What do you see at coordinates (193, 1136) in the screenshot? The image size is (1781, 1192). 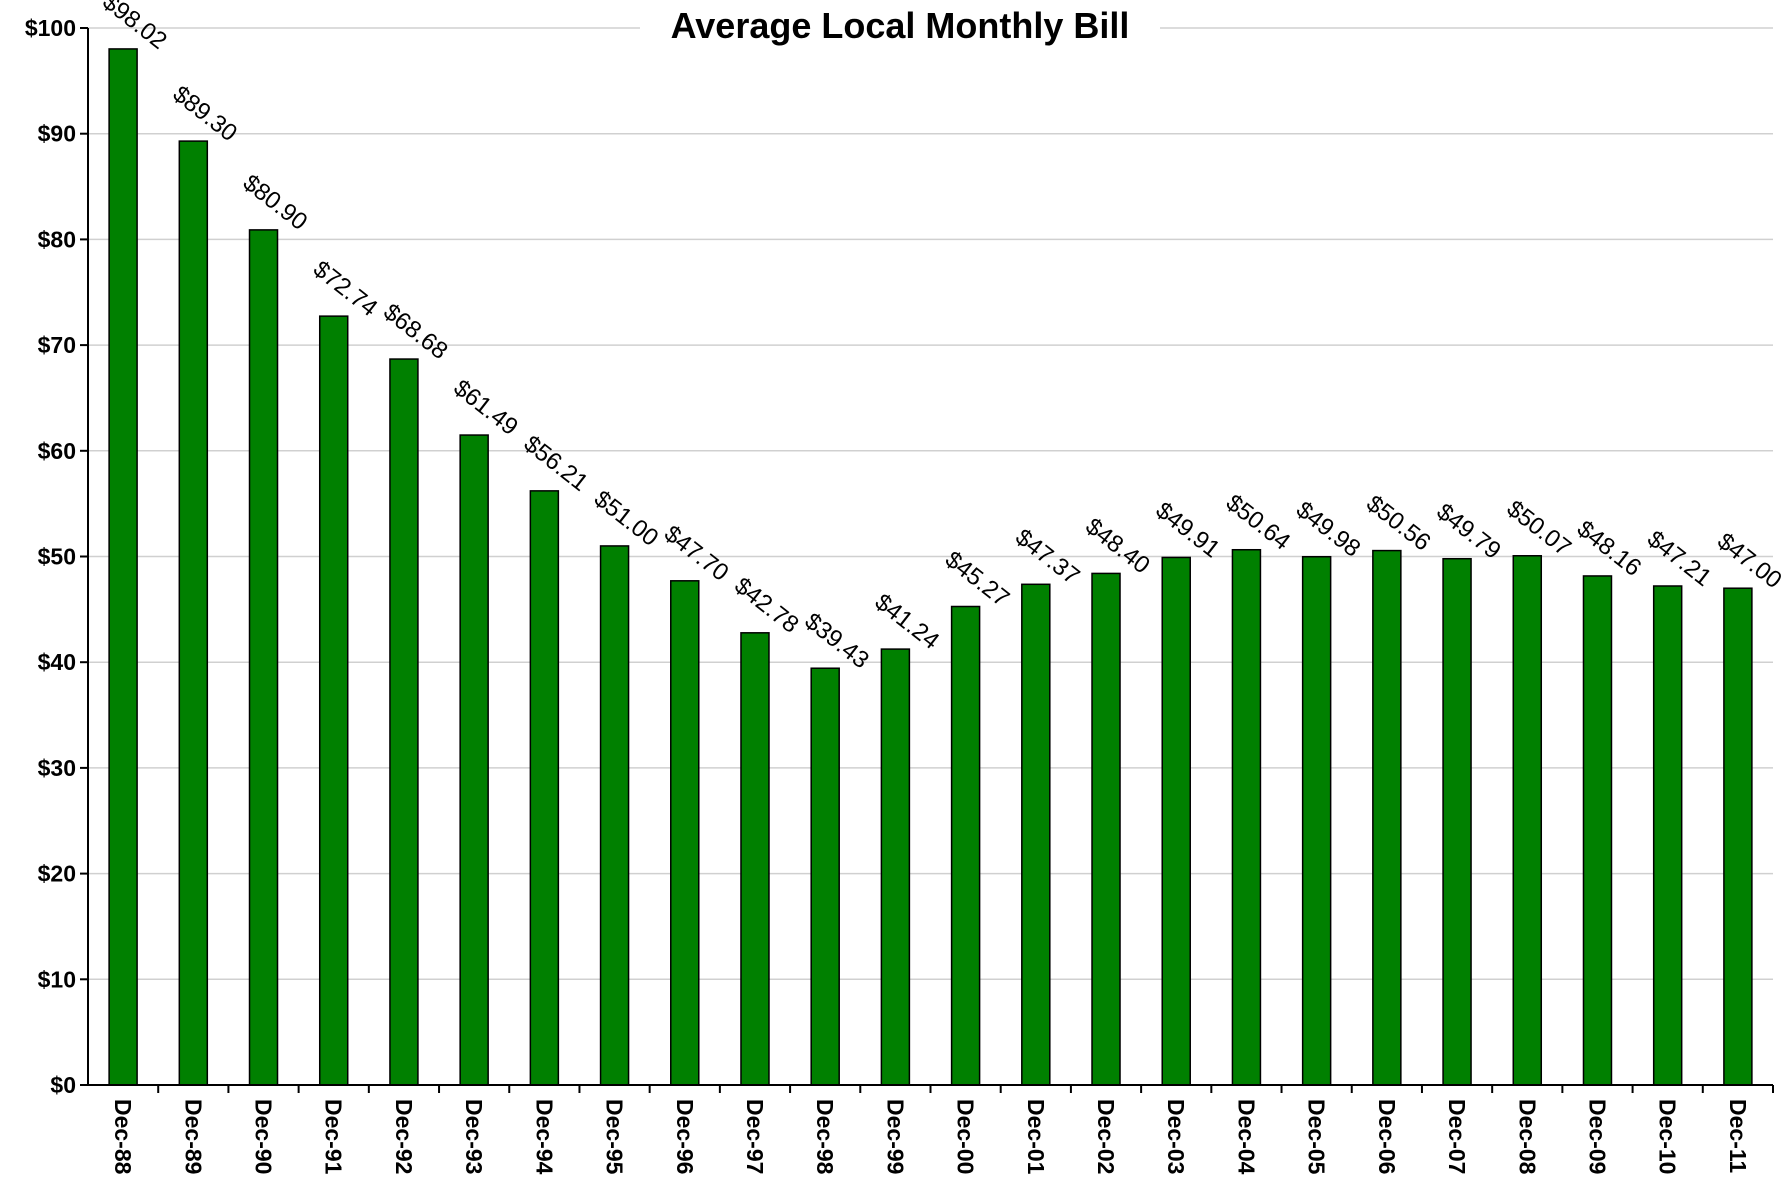 I see `x-tick-label: Dec-89` at bounding box center [193, 1136].